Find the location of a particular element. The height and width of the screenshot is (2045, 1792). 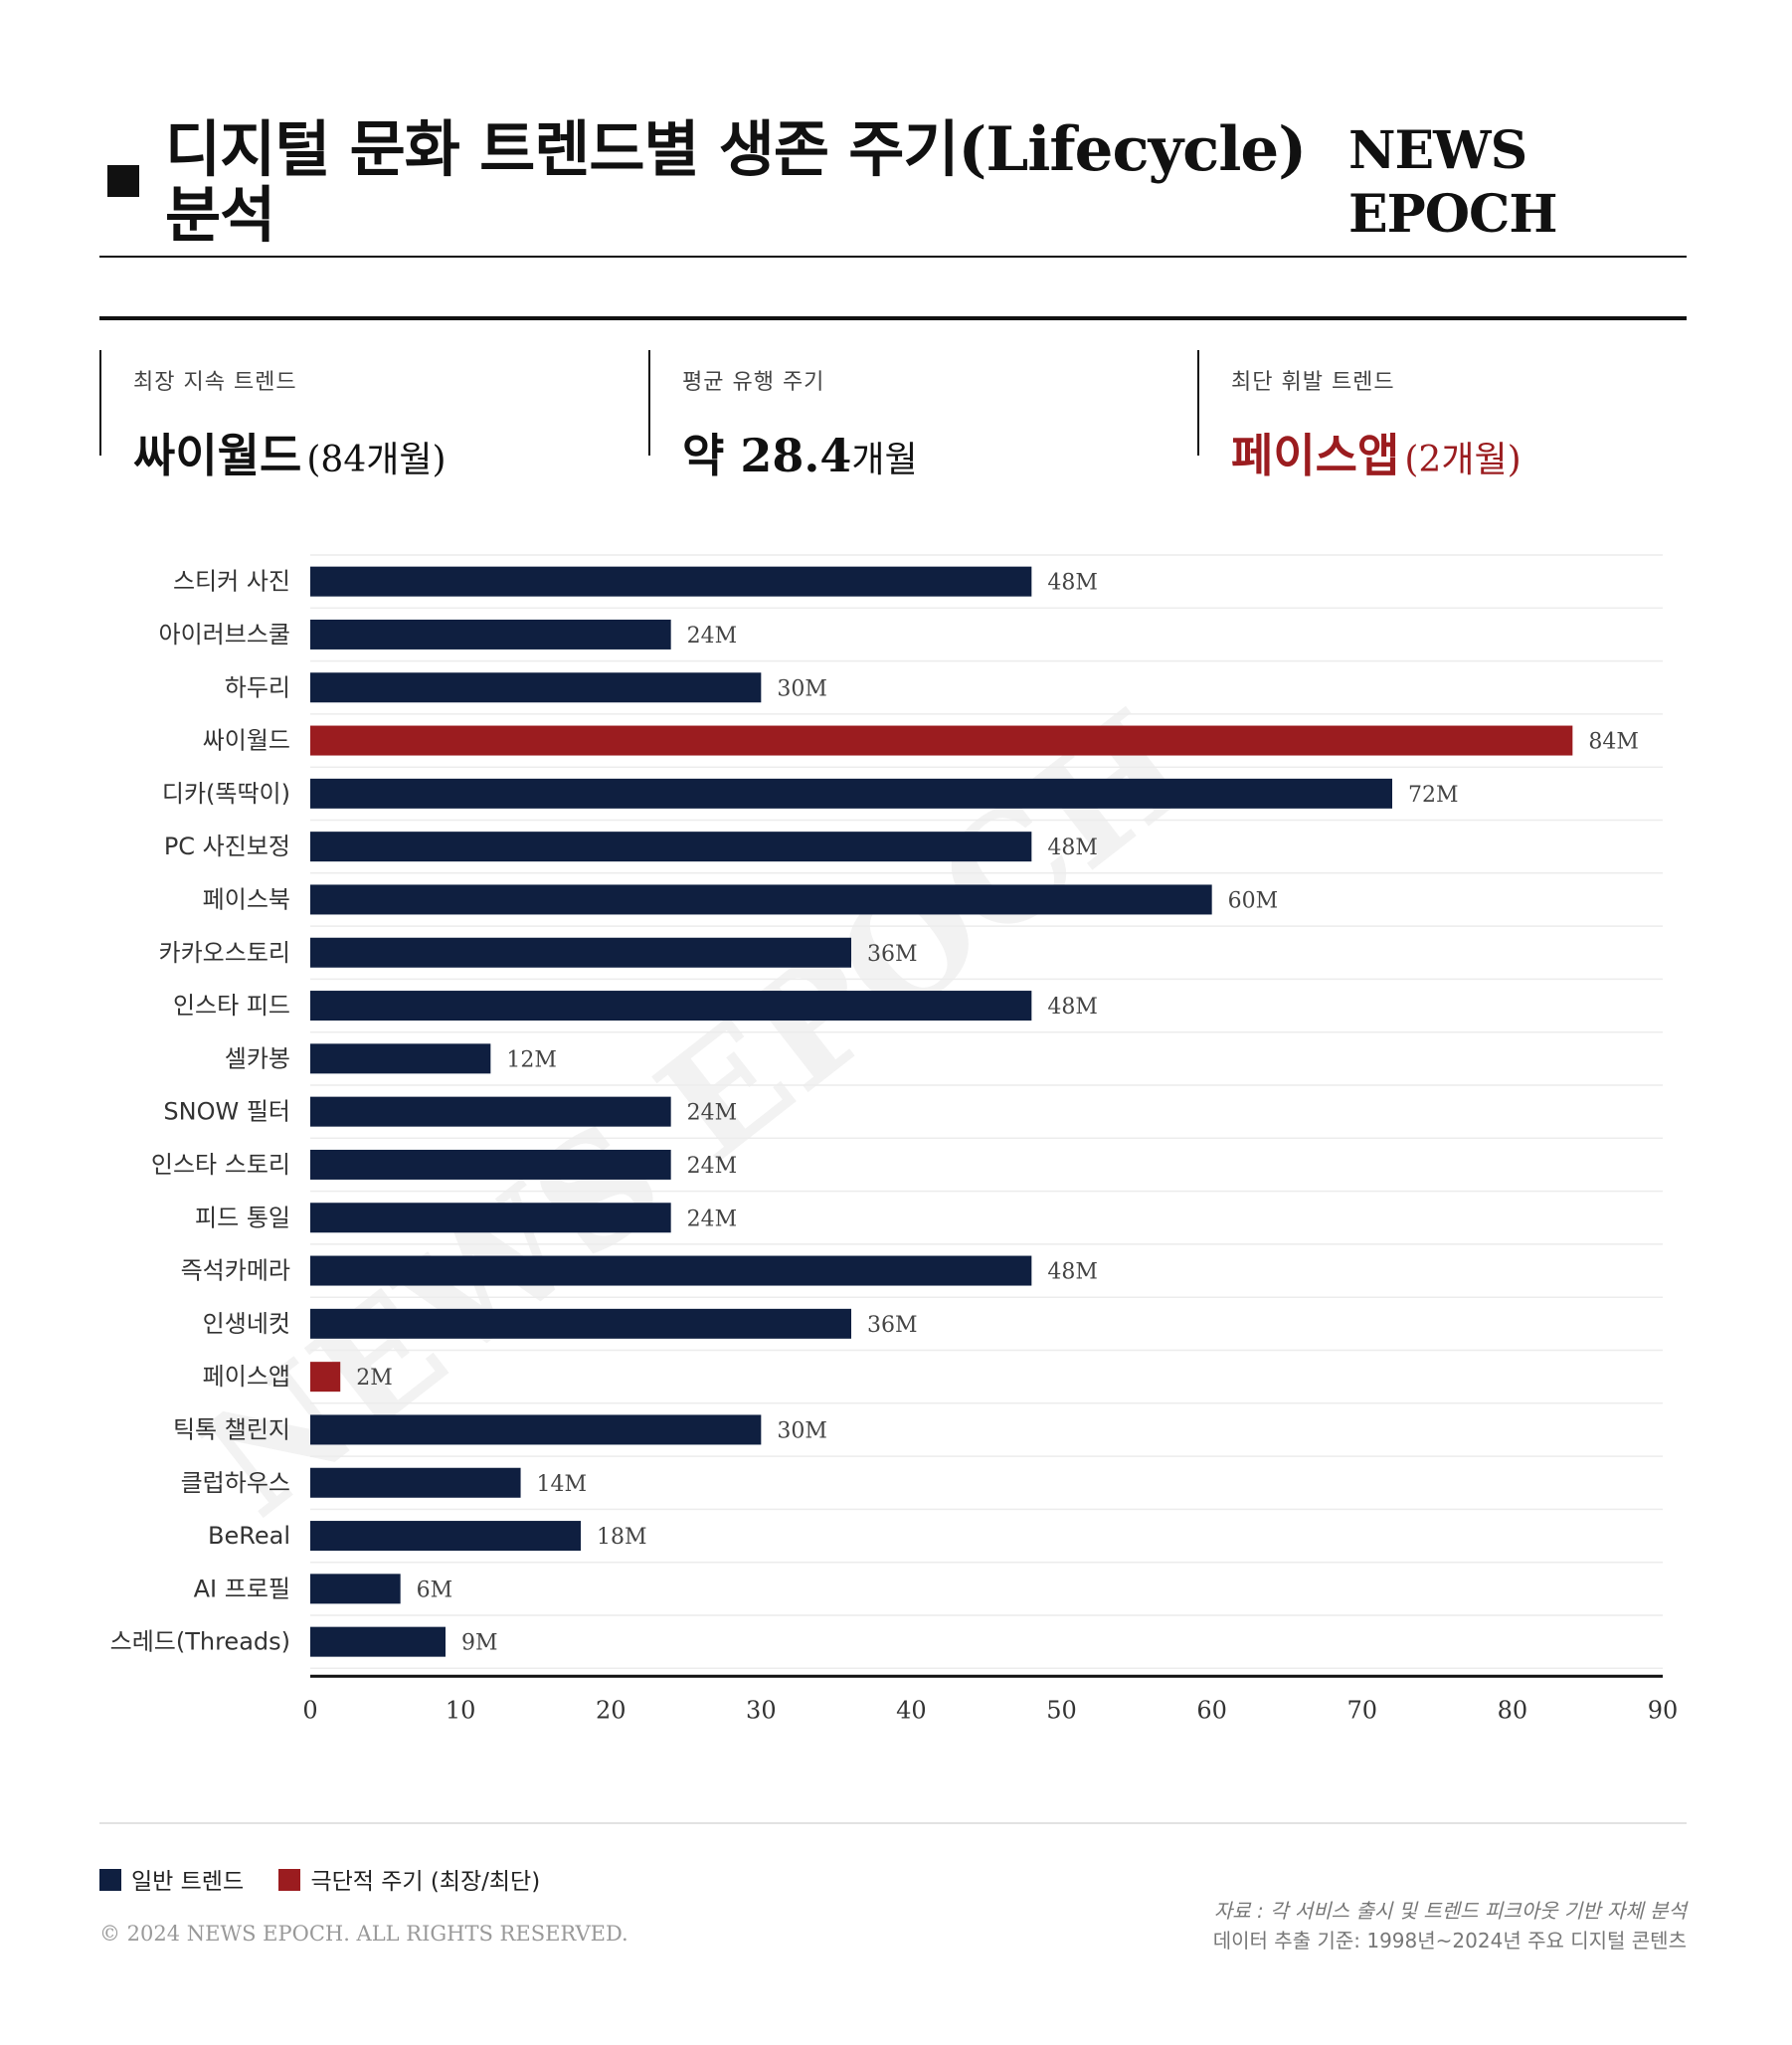

category-label: 셀카봉 is located at coordinates (257, 1058).